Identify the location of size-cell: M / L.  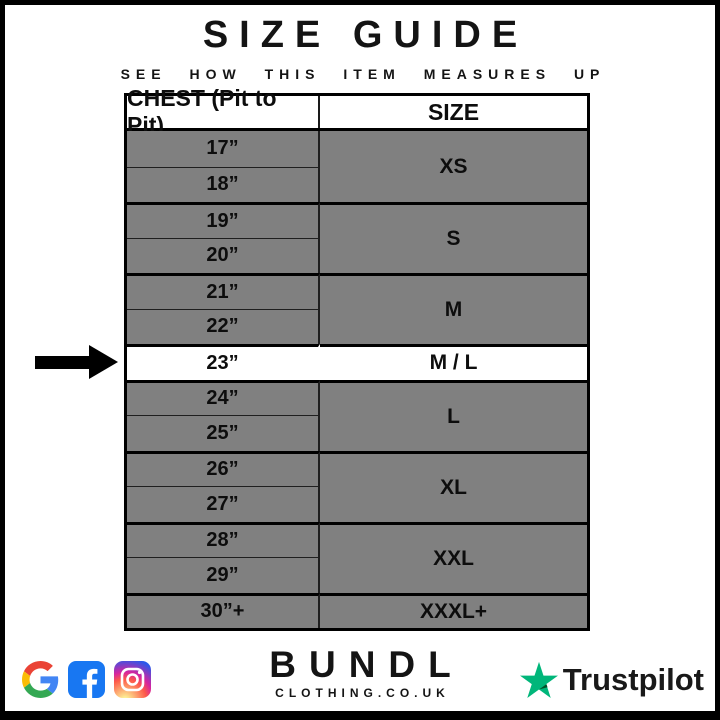
(453, 362).